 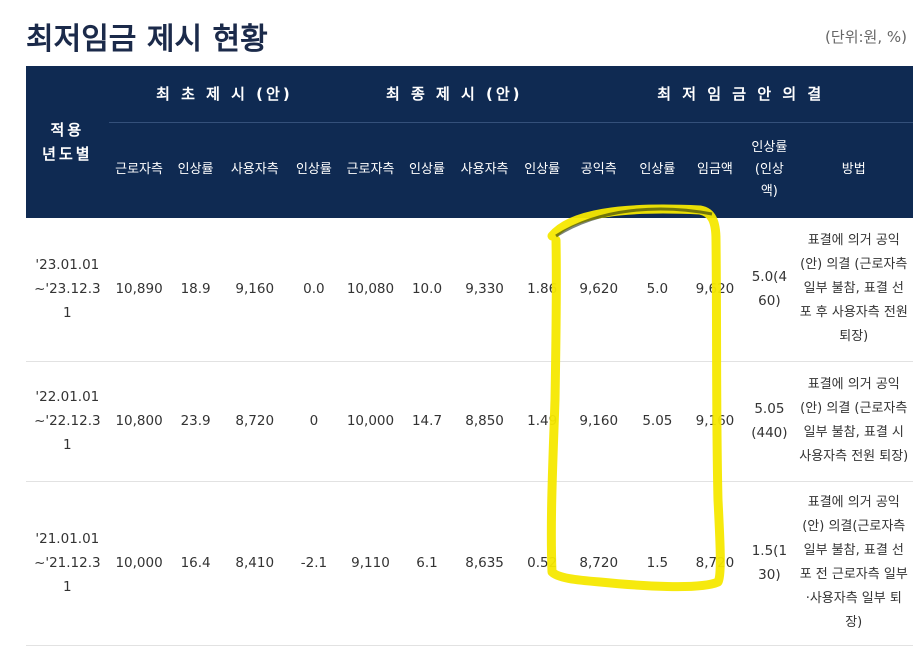 I want to click on value-cell: -2.1, so click(x=314, y=563).